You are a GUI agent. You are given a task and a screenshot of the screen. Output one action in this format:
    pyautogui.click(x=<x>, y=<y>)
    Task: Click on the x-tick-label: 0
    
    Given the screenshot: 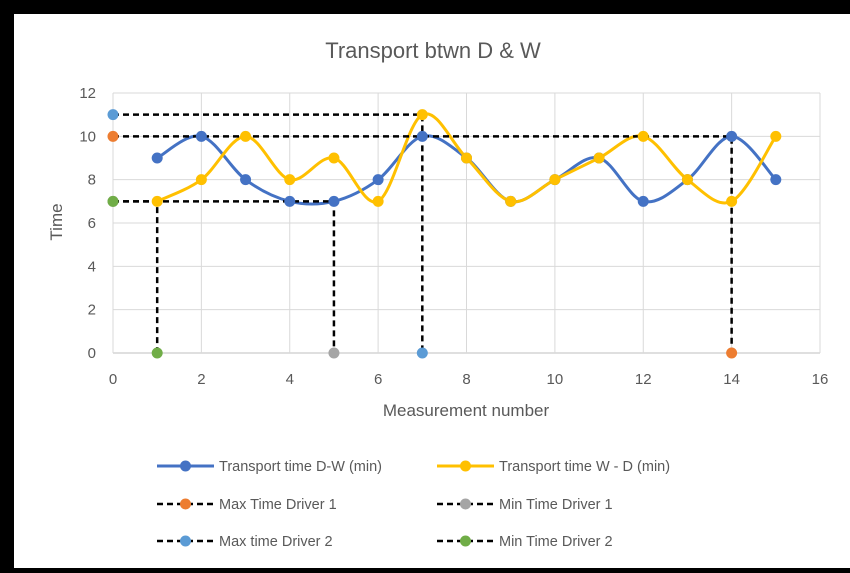 What is the action you would take?
    pyautogui.click(x=113, y=379)
    